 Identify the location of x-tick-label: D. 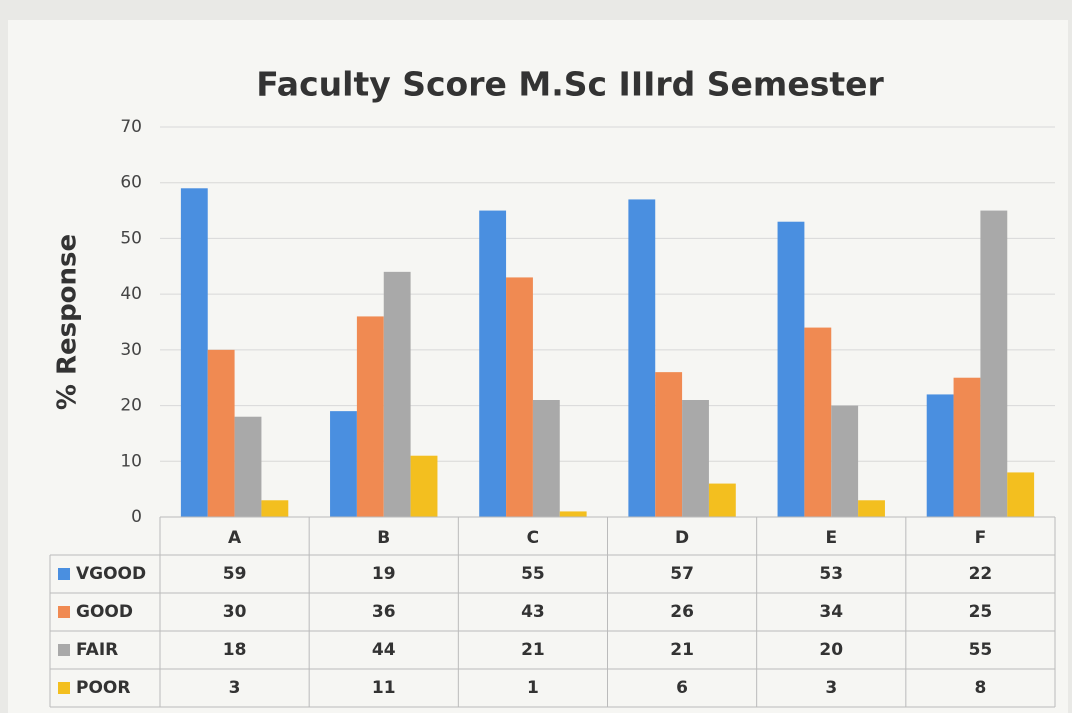
(682, 538).